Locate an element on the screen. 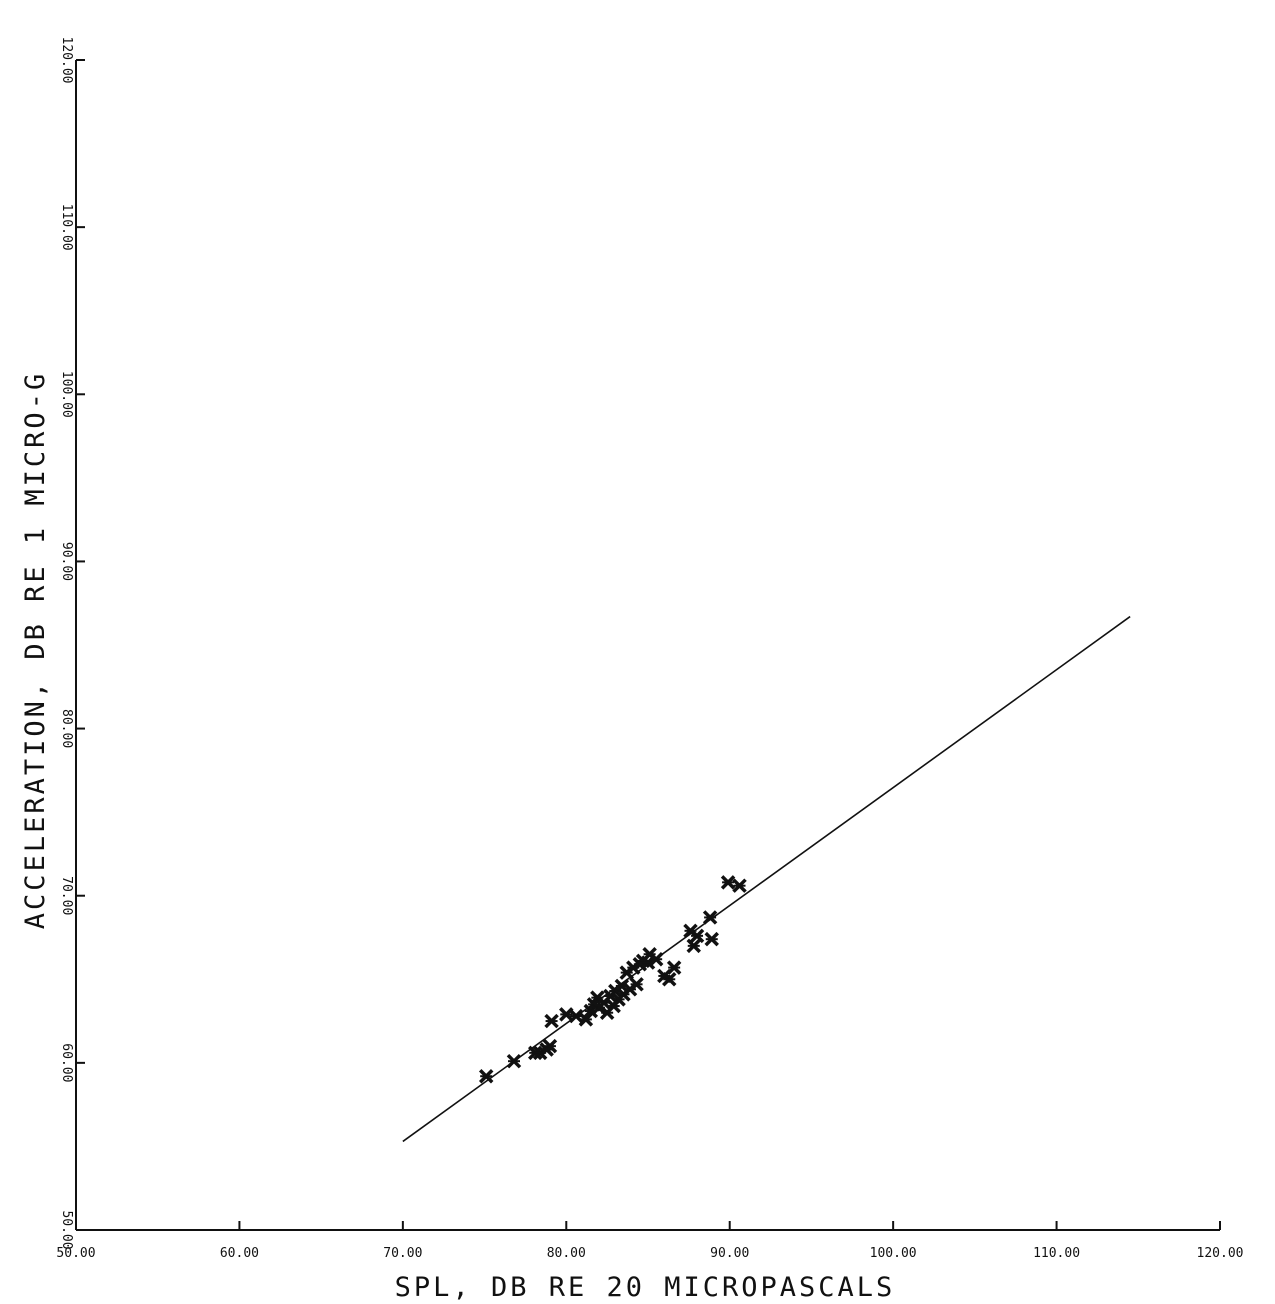 The height and width of the screenshot is (1304, 1275). y-tick-label: 100.00 is located at coordinates (66, 394).